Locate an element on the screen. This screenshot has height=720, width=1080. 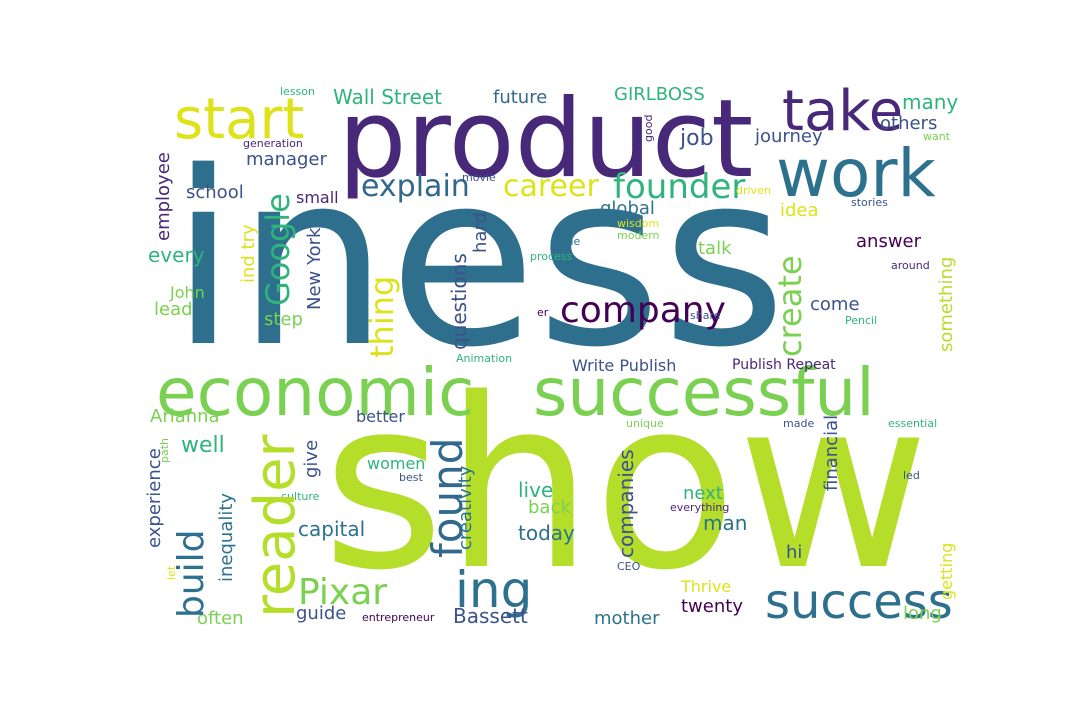
word-stories: stories is located at coordinates (869, 202).